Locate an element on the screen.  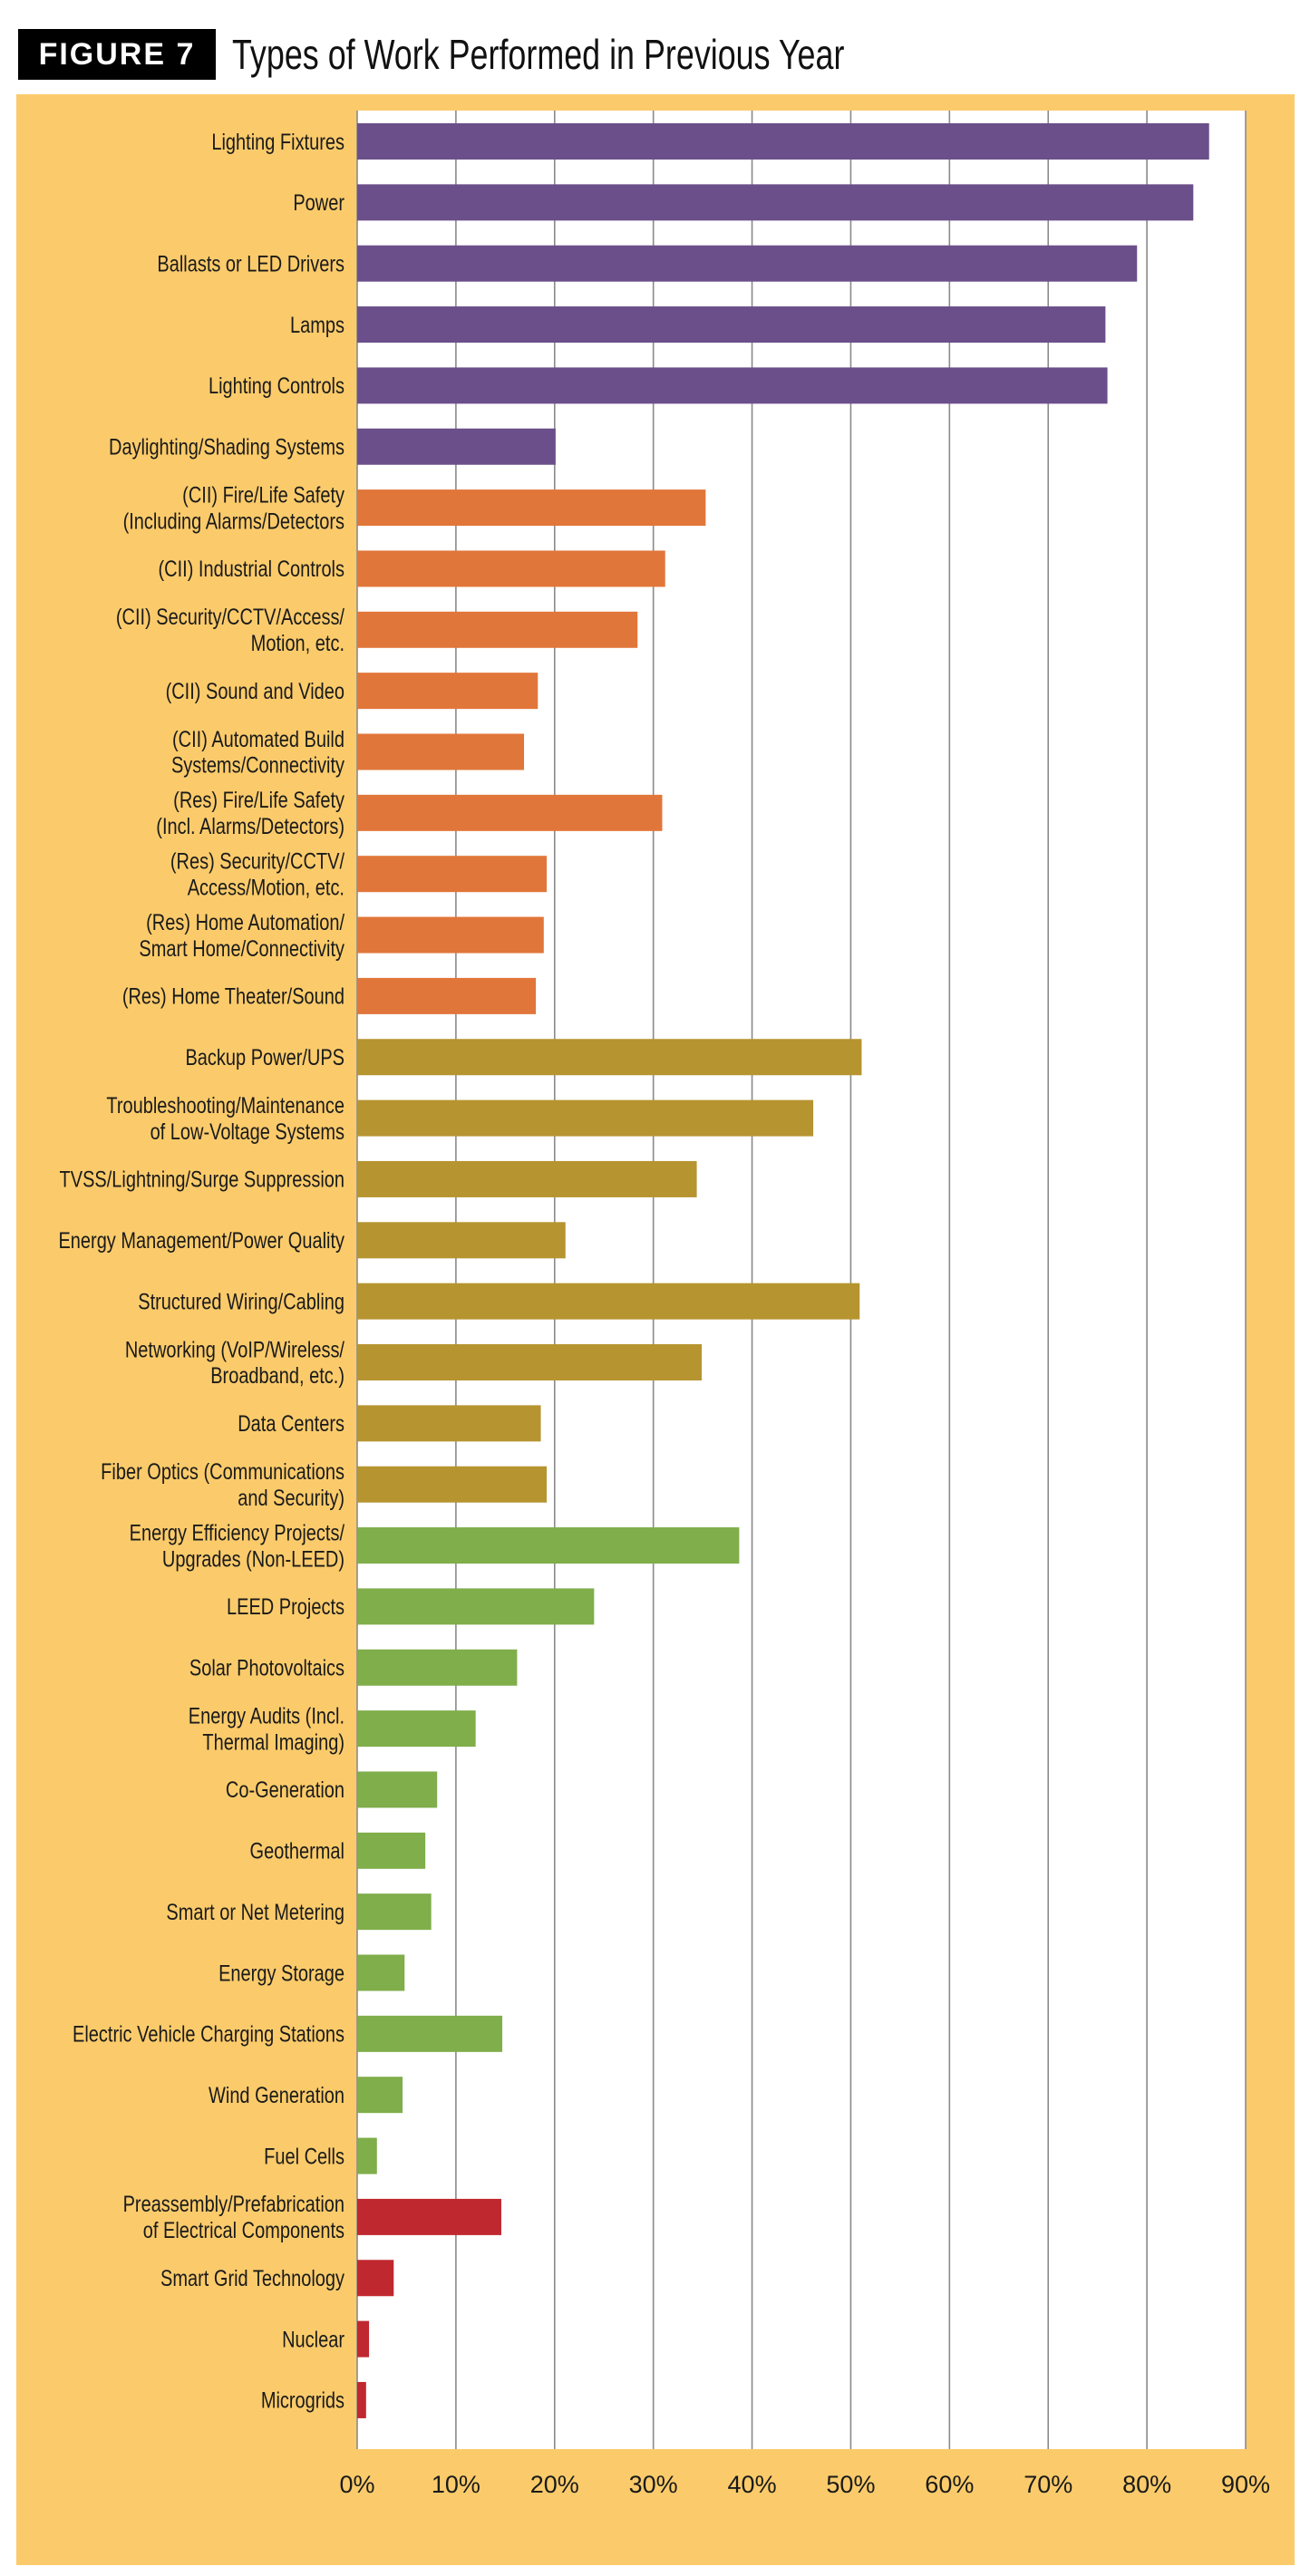
category-label-line: Microgrids is located at coordinates (302, 2401).